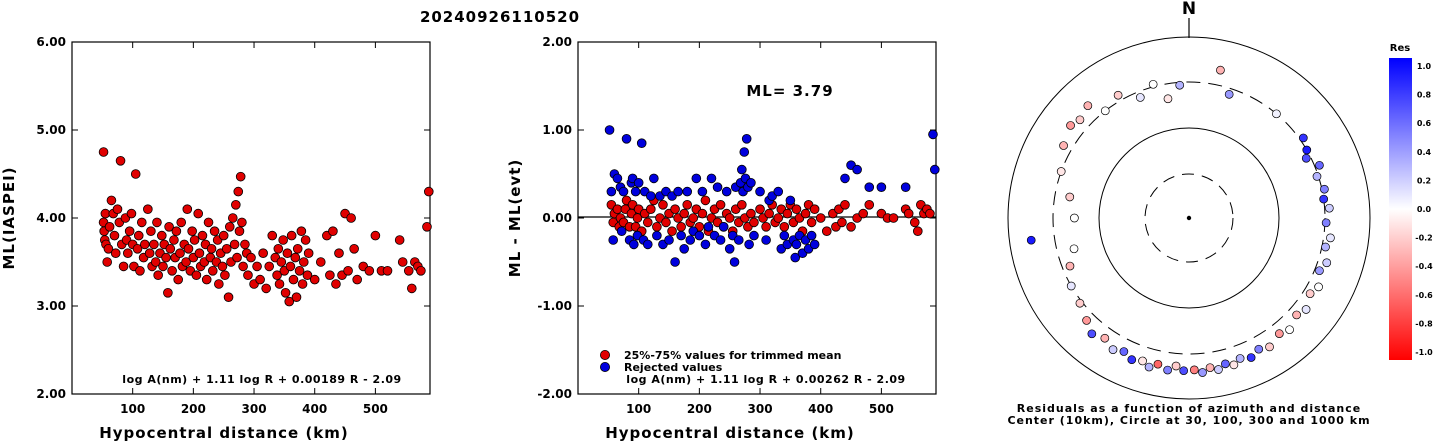 The image size is (1437, 441). What do you see at coordinates (51, 130) in the screenshot?
I see `y-tick-label: 5.00` at bounding box center [51, 130].